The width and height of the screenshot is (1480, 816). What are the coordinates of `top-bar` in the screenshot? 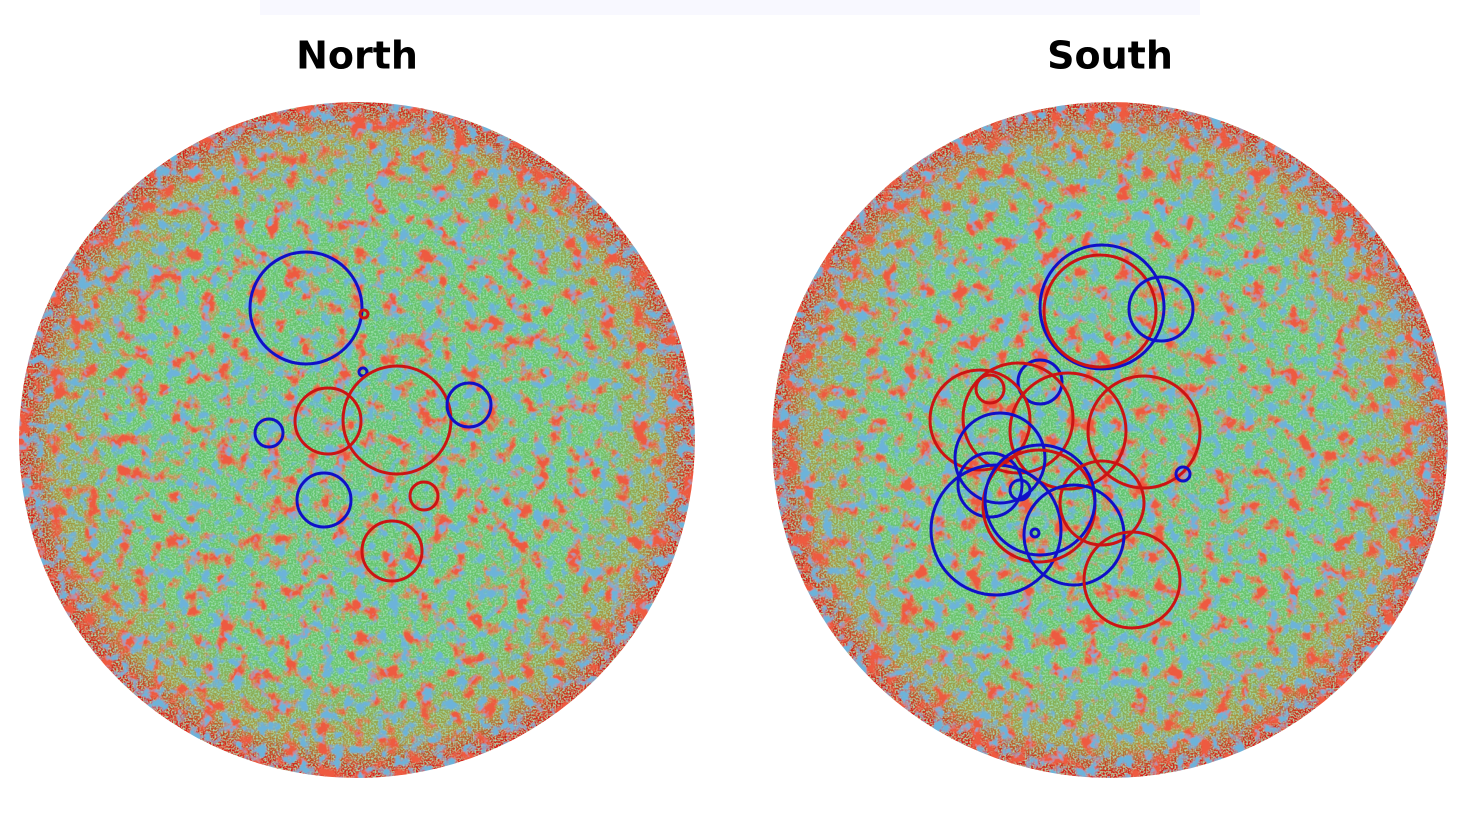 It's located at (730, 7).